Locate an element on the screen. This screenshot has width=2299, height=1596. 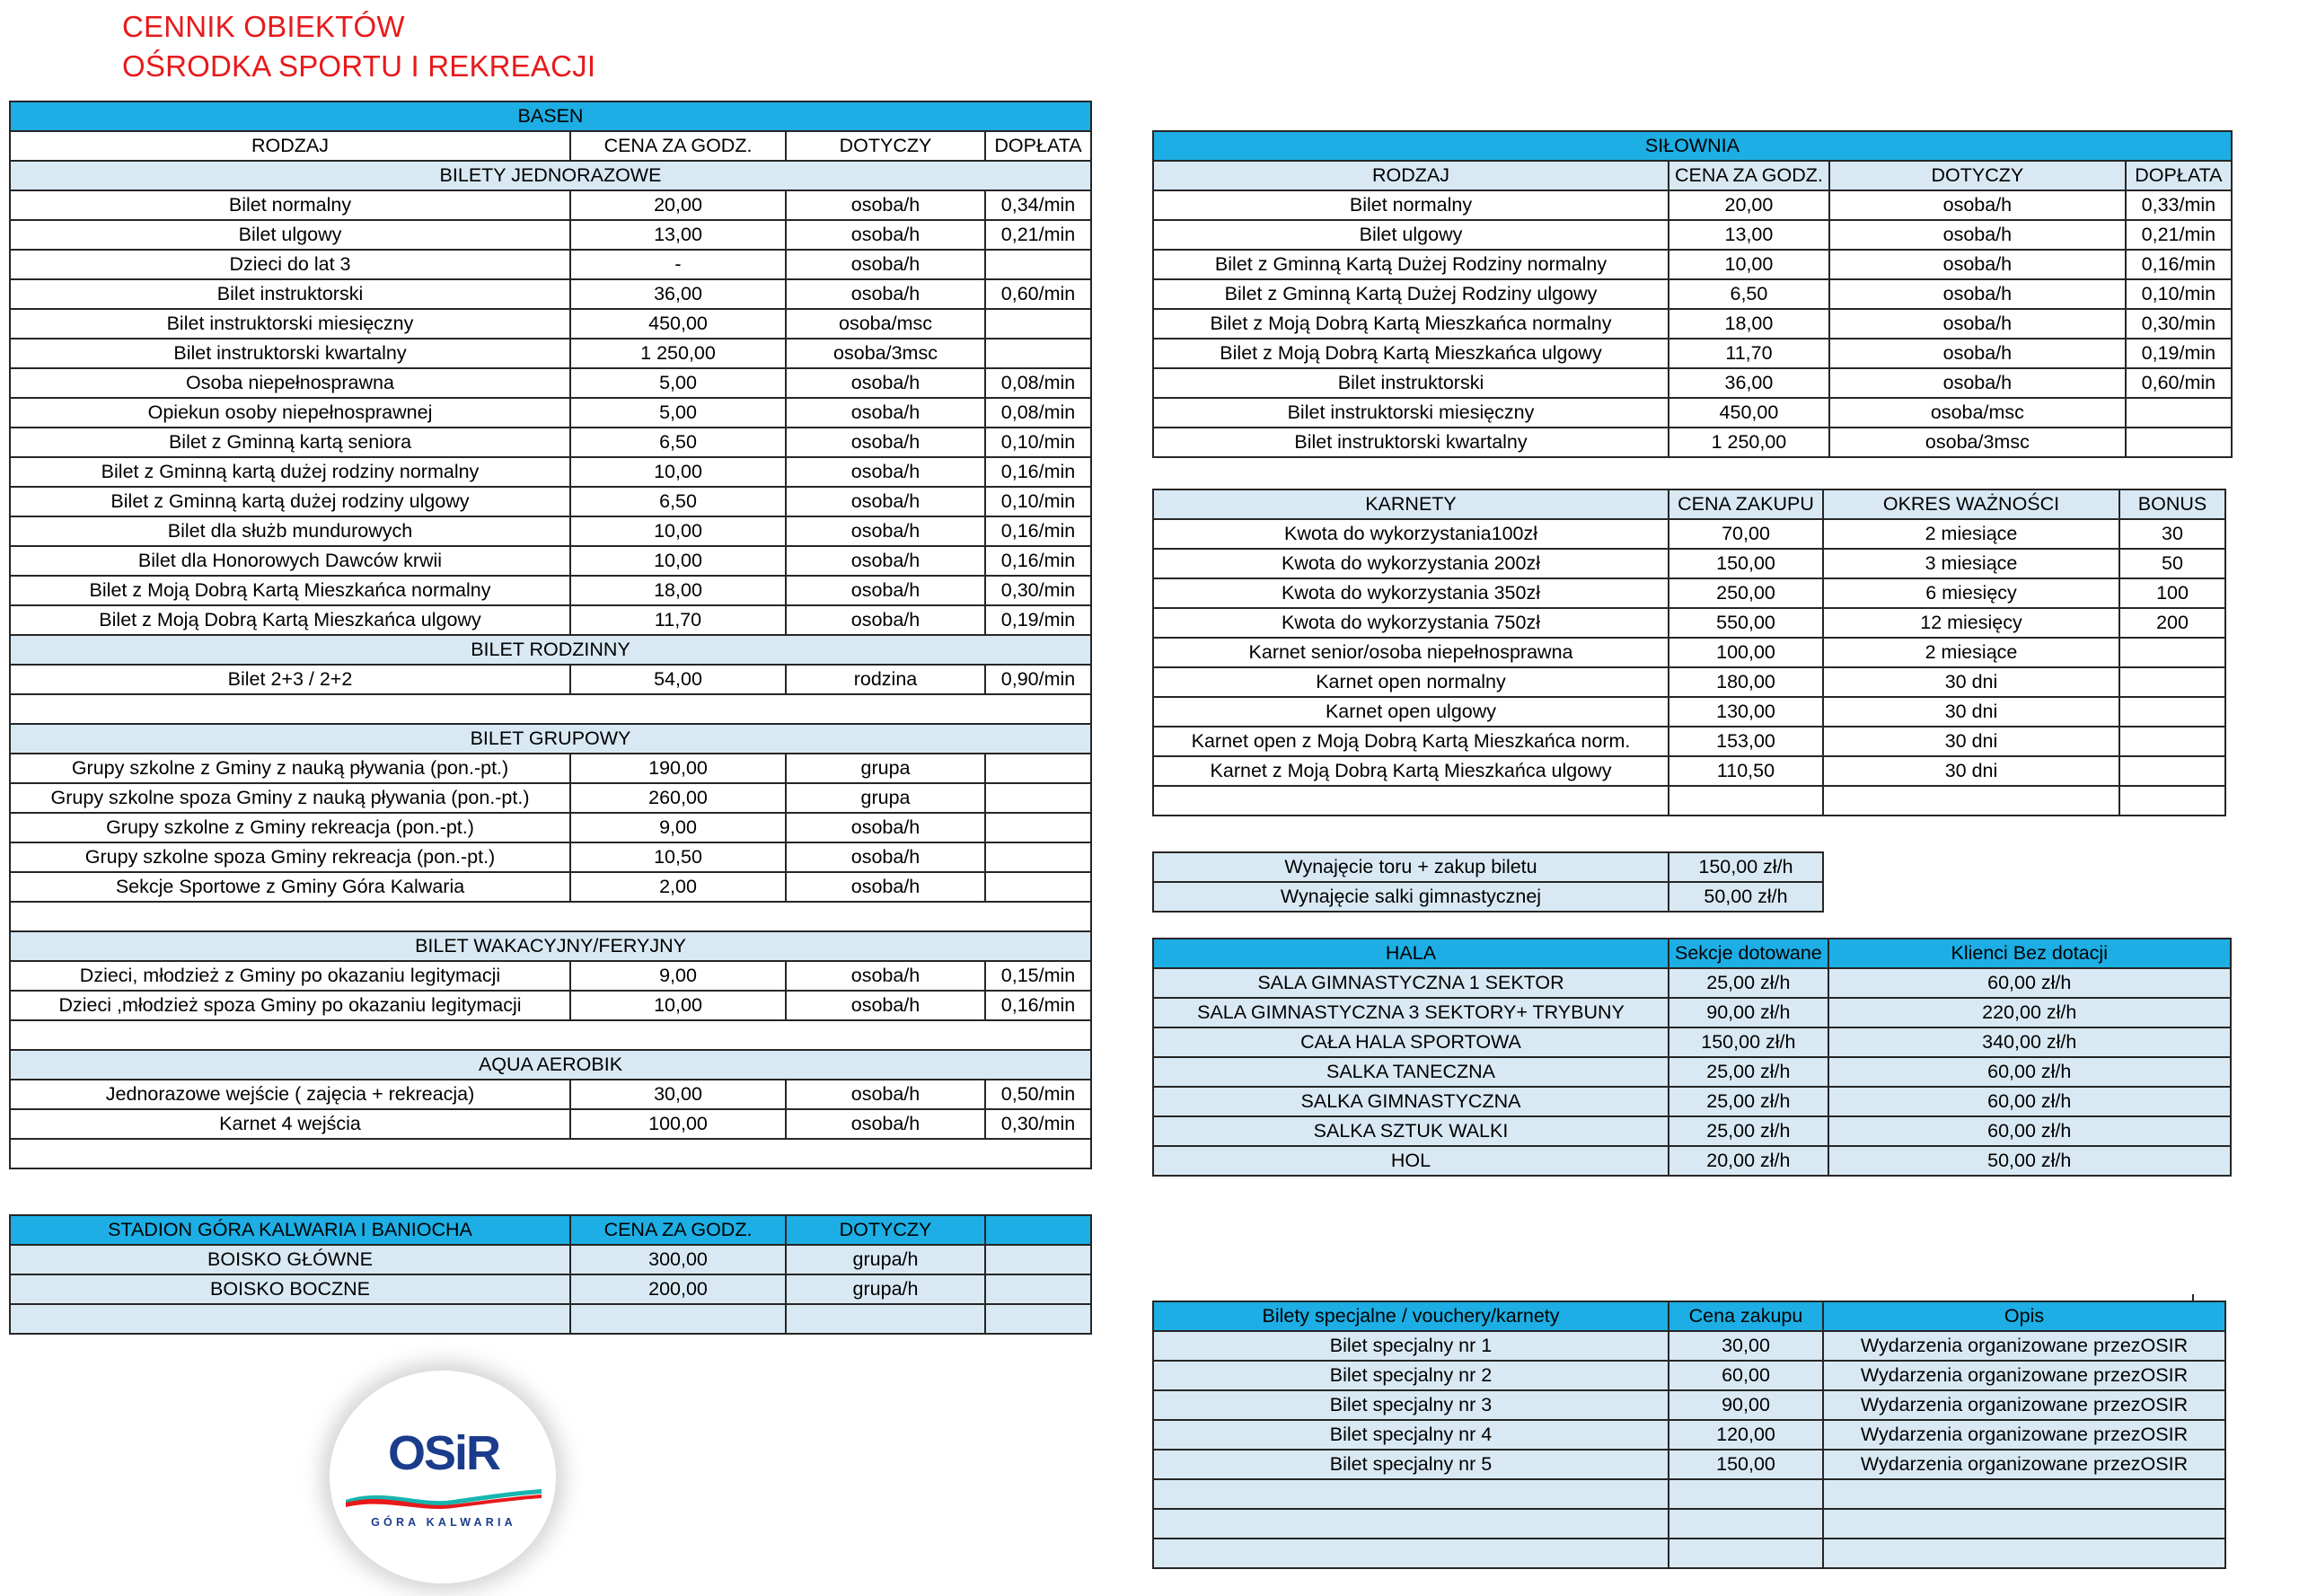
row-extra: 0,60/min is located at coordinates (1038, 294).